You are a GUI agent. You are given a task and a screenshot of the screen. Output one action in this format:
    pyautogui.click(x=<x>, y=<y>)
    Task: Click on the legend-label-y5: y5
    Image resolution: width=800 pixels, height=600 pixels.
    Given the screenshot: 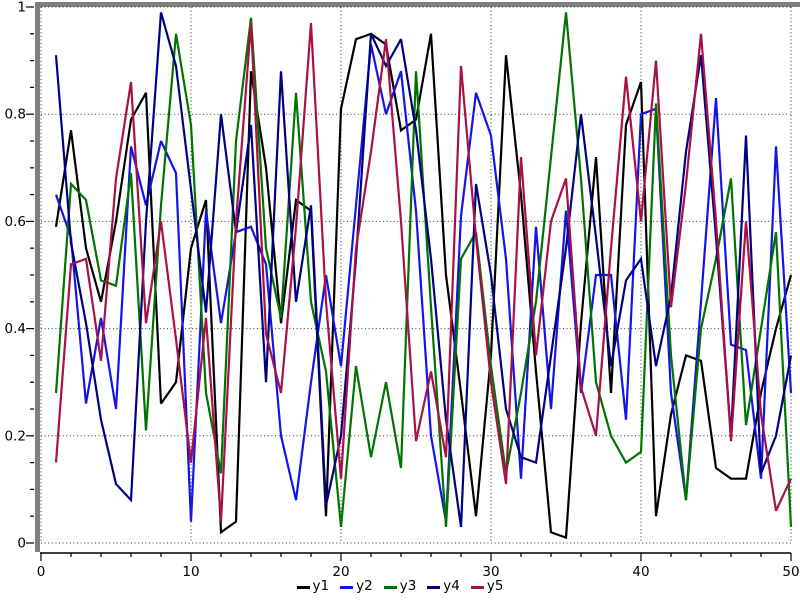 What is the action you would take?
    pyautogui.click(x=495, y=586)
    